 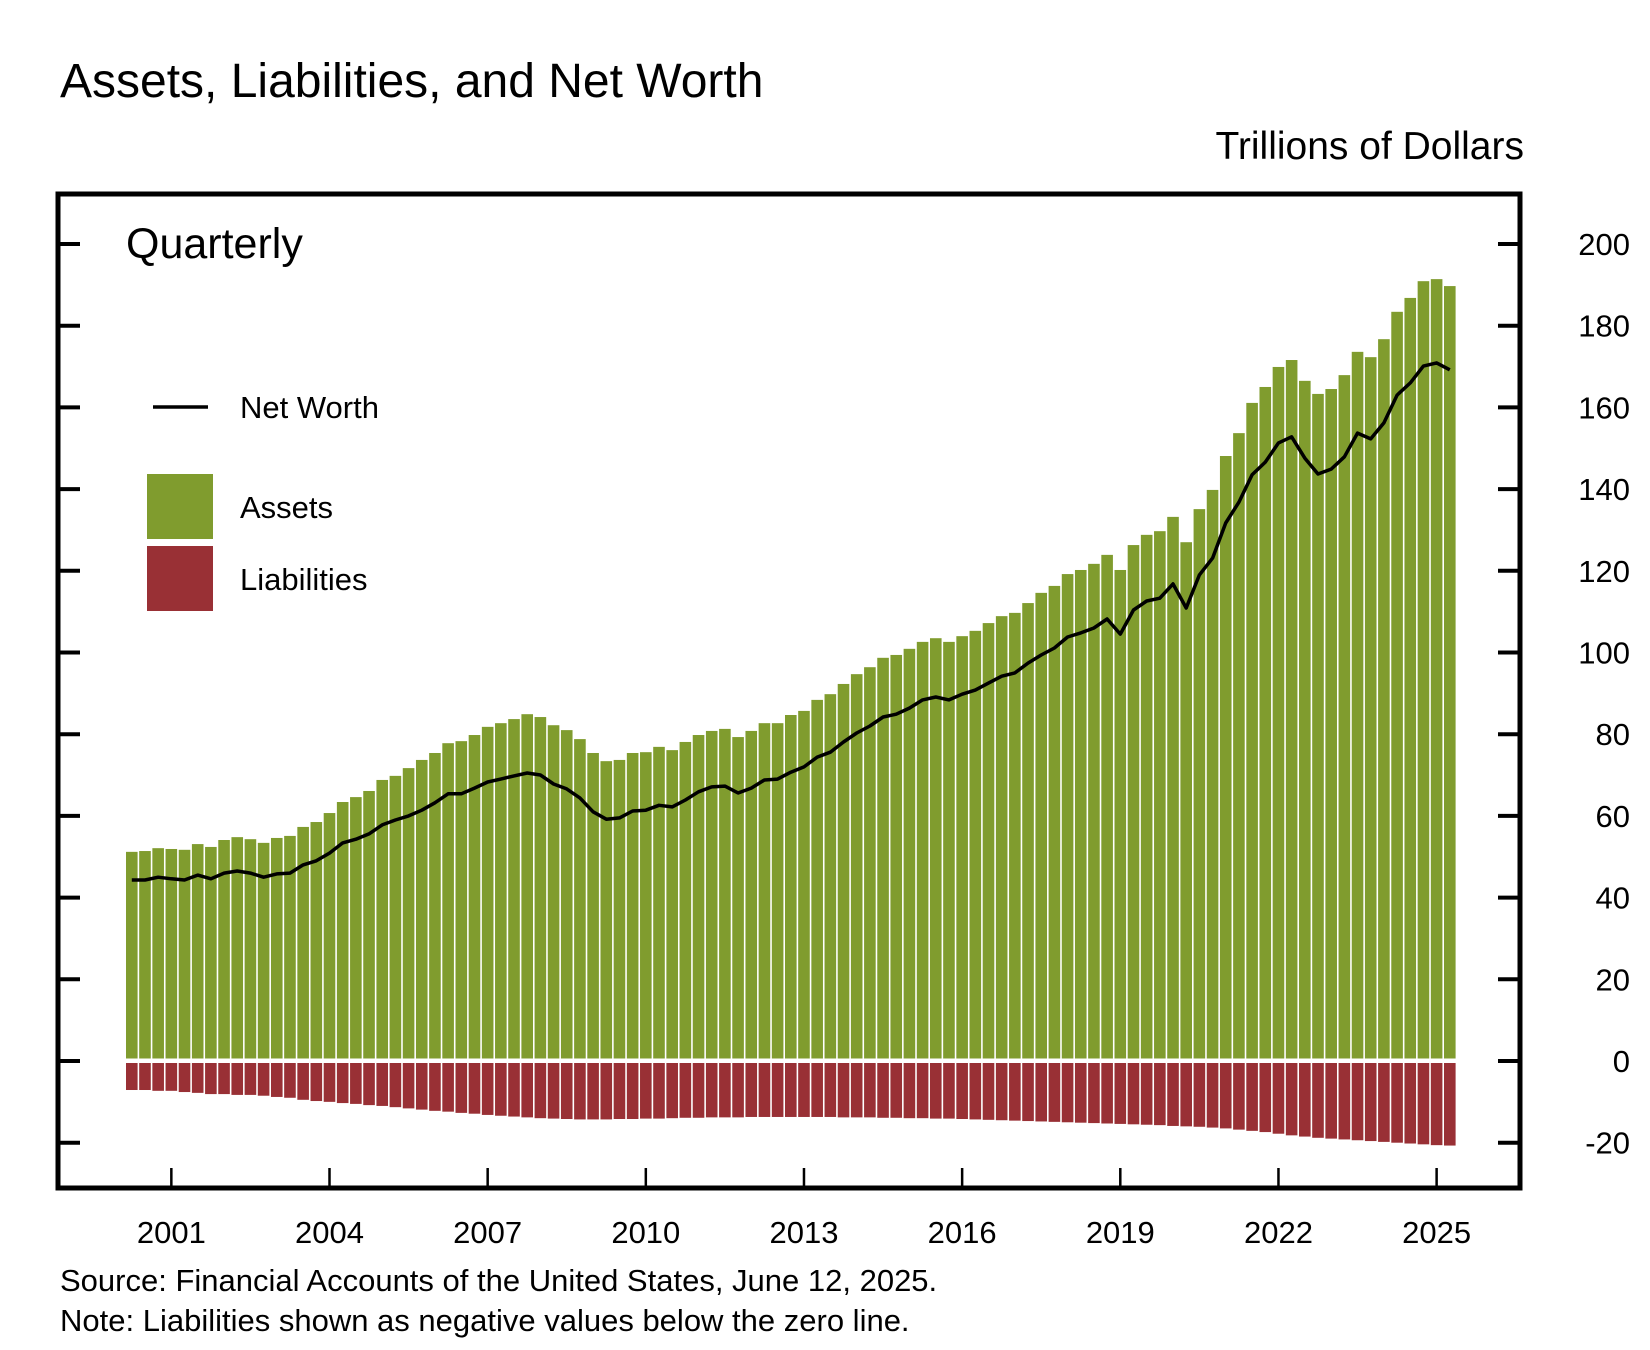 I want to click on x-tick-label: 2016, so click(x=962, y=1232).